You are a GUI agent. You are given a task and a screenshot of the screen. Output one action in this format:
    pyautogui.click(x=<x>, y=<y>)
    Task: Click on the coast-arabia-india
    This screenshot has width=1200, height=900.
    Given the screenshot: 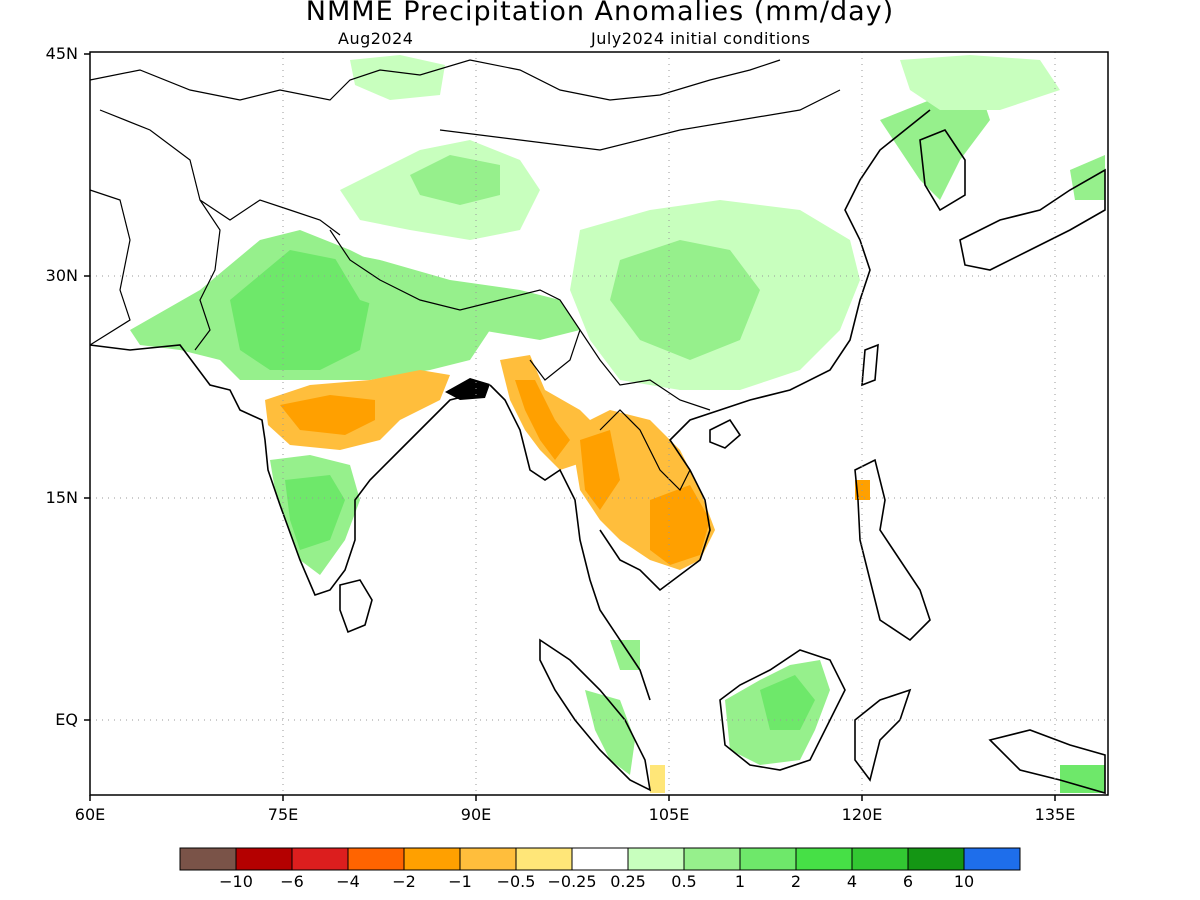 What is the action you would take?
    pyautogui.click(x=280, y=470)
    